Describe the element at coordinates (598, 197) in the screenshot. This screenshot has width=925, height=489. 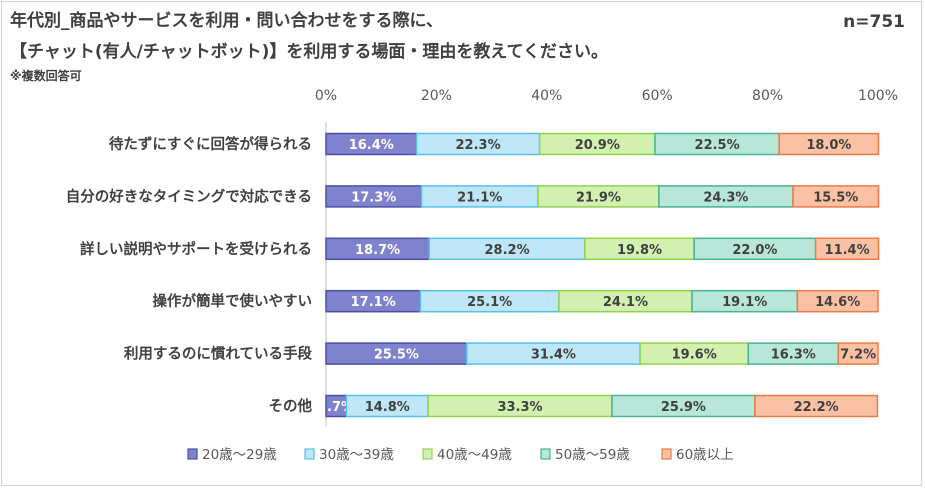
I see `data-label: 21.9%` at that location.